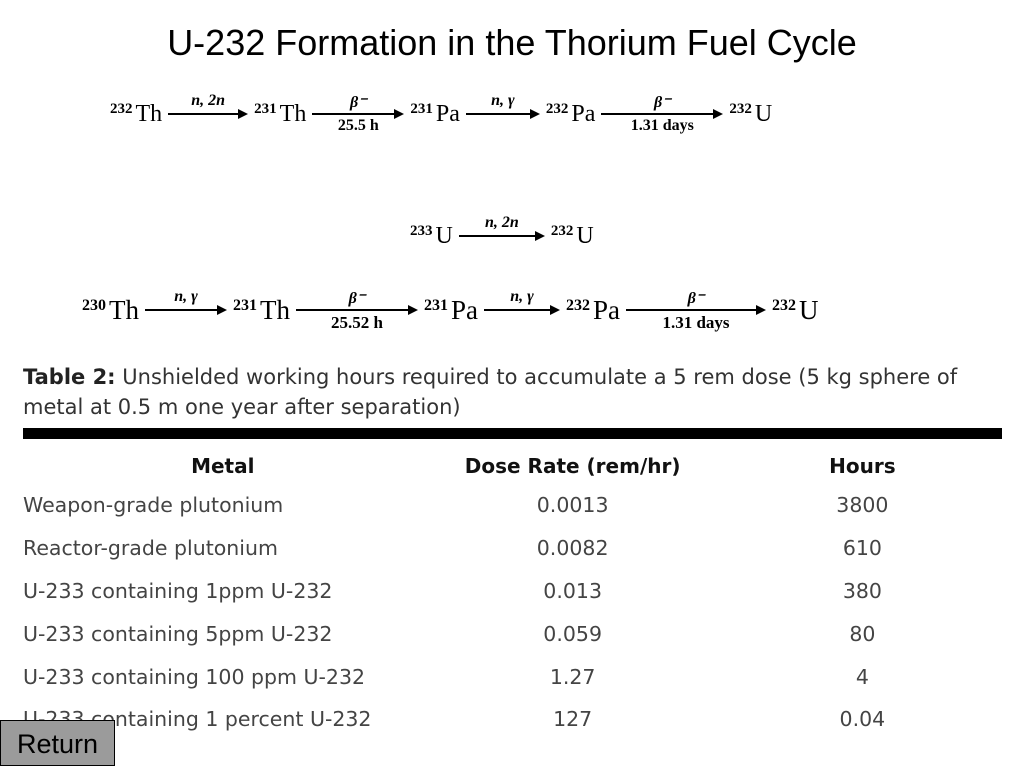  I want to click on cell-metal: U-233 containing 1ppm U-232, so click(178, 590).